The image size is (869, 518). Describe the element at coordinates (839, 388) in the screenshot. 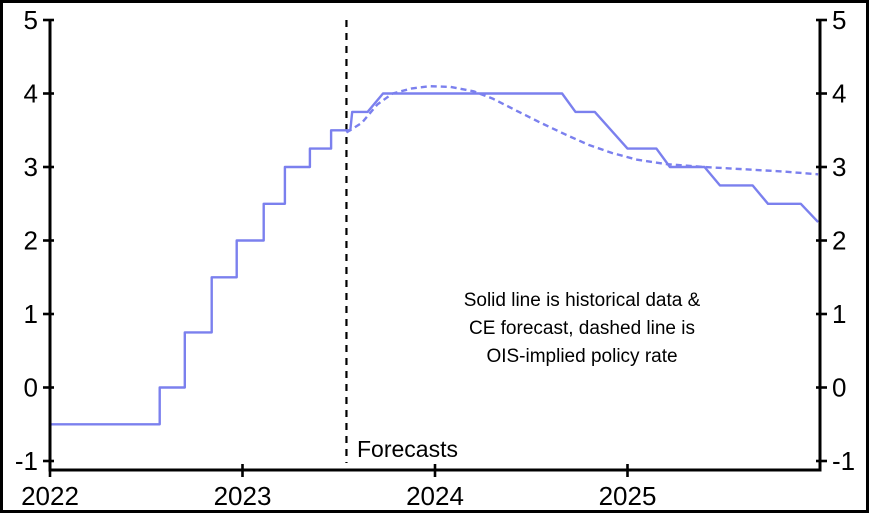

I see `y-tick-label-right: 0` at that location.